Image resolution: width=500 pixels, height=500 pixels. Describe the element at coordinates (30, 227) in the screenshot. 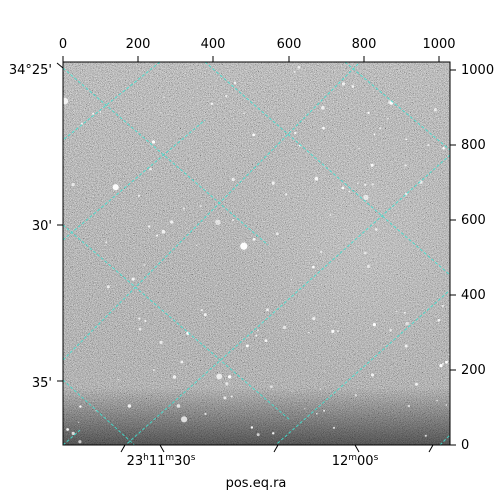

I see `declination-axis: 34°25' 30' 35'` at that location.